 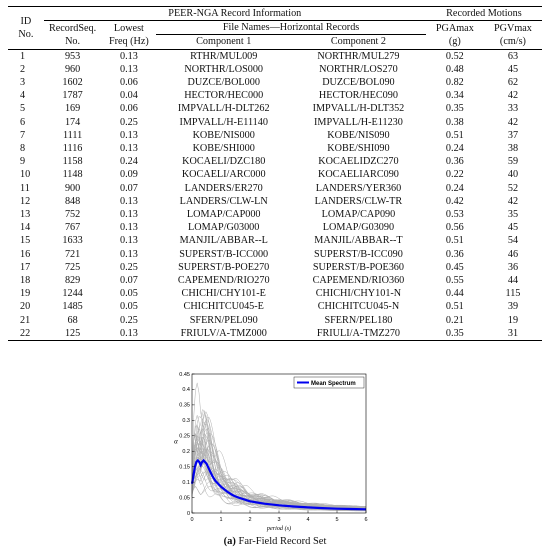 I want to click on table-cell-pgv: 37, so click(x=513, y=135).